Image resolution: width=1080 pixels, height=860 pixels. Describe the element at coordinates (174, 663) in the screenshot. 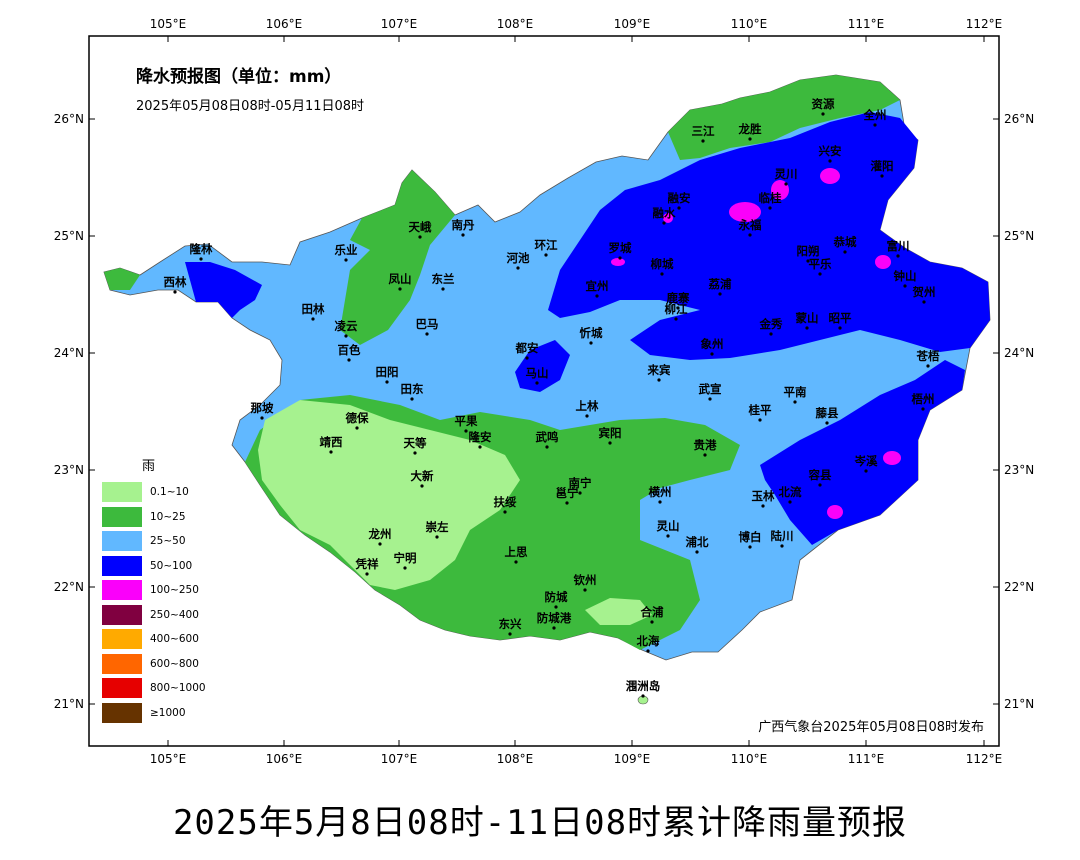

I see `legend-label: 600~800` at that location.